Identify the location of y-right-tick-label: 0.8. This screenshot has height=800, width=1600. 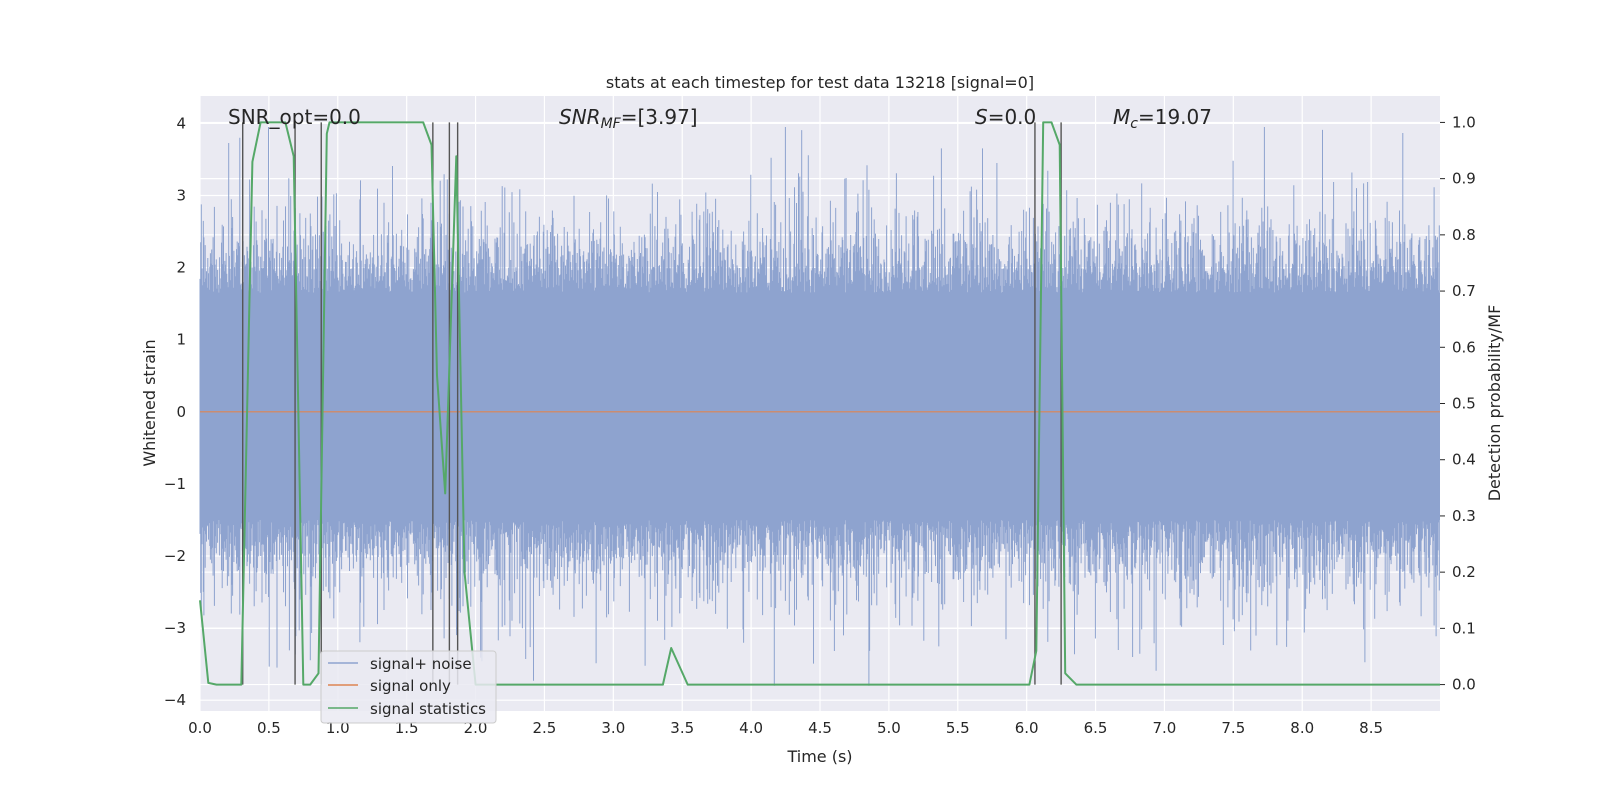
(1464, 235).